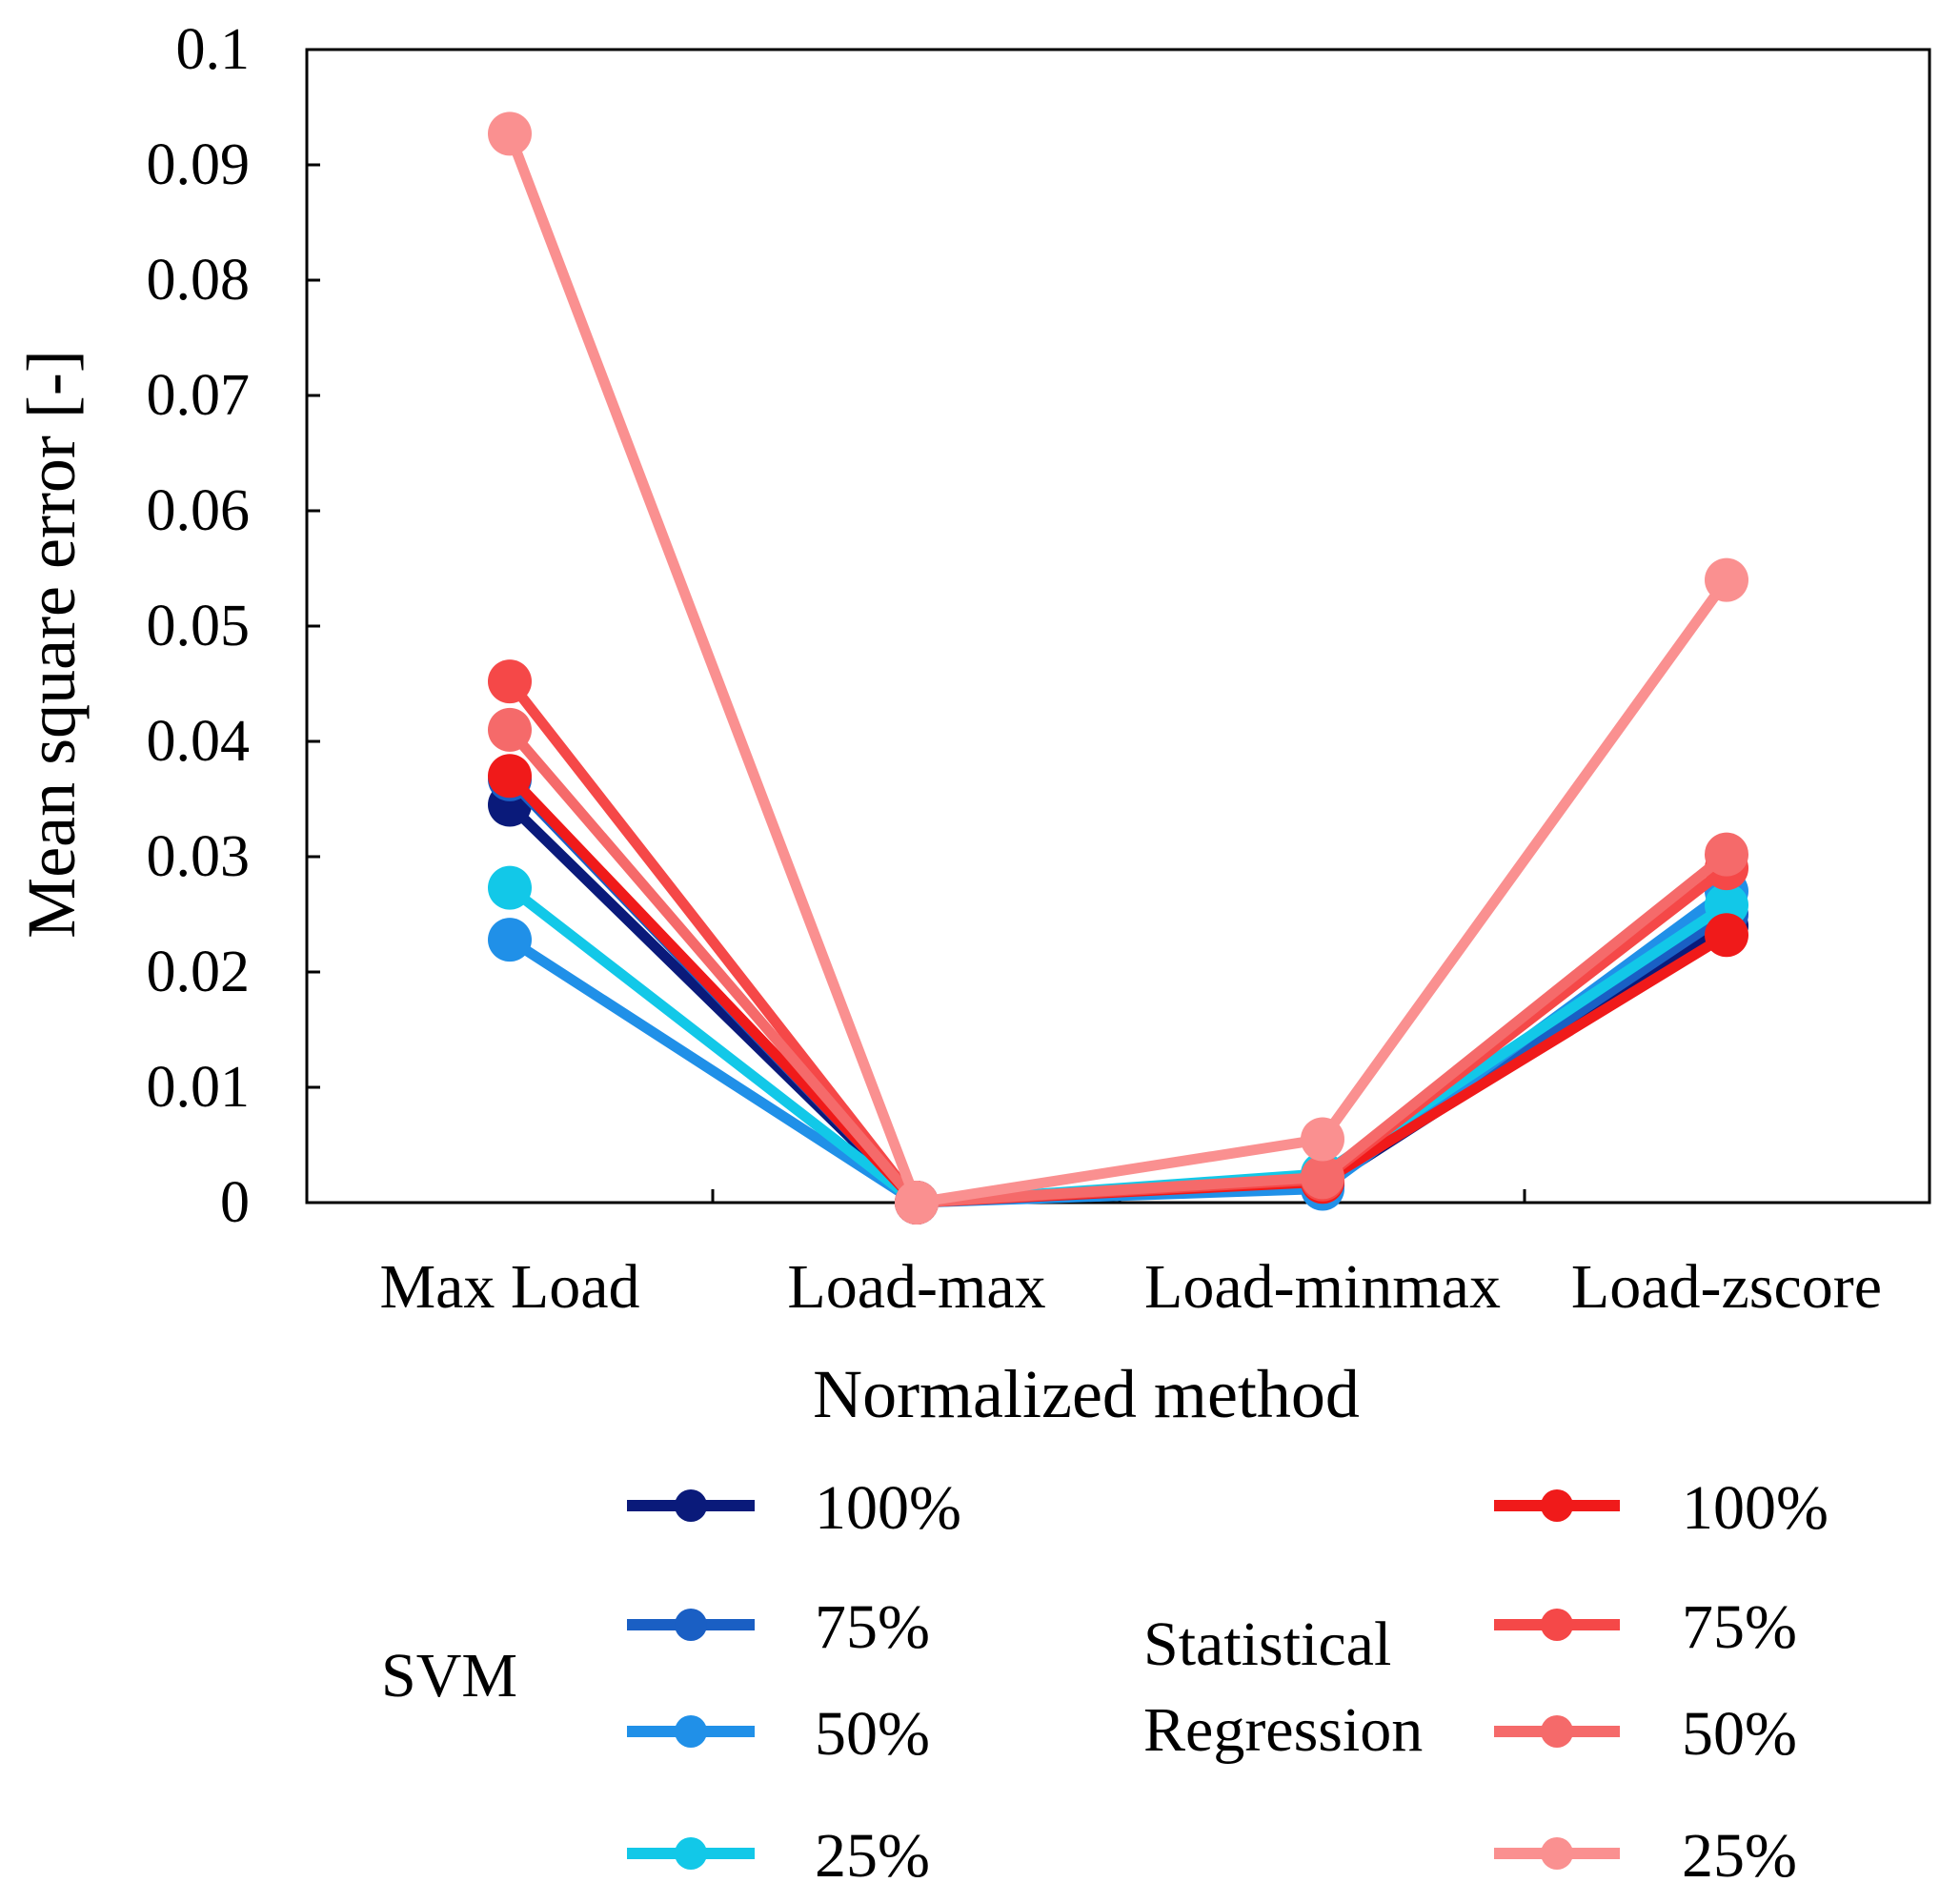  I want to click on x-tick-label: Load-minmax, so click(1322, 1287).